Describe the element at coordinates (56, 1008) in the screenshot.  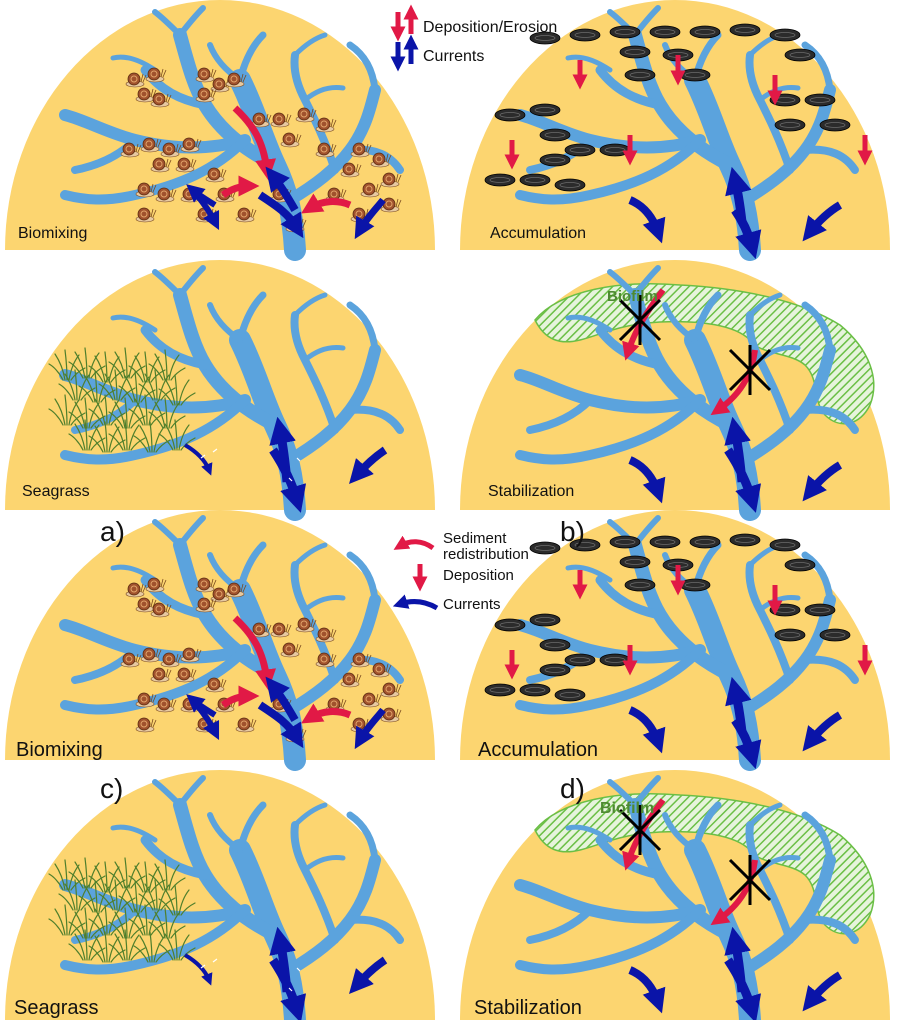
I see `label-seagrass-bottom: Seagrass` at that location.